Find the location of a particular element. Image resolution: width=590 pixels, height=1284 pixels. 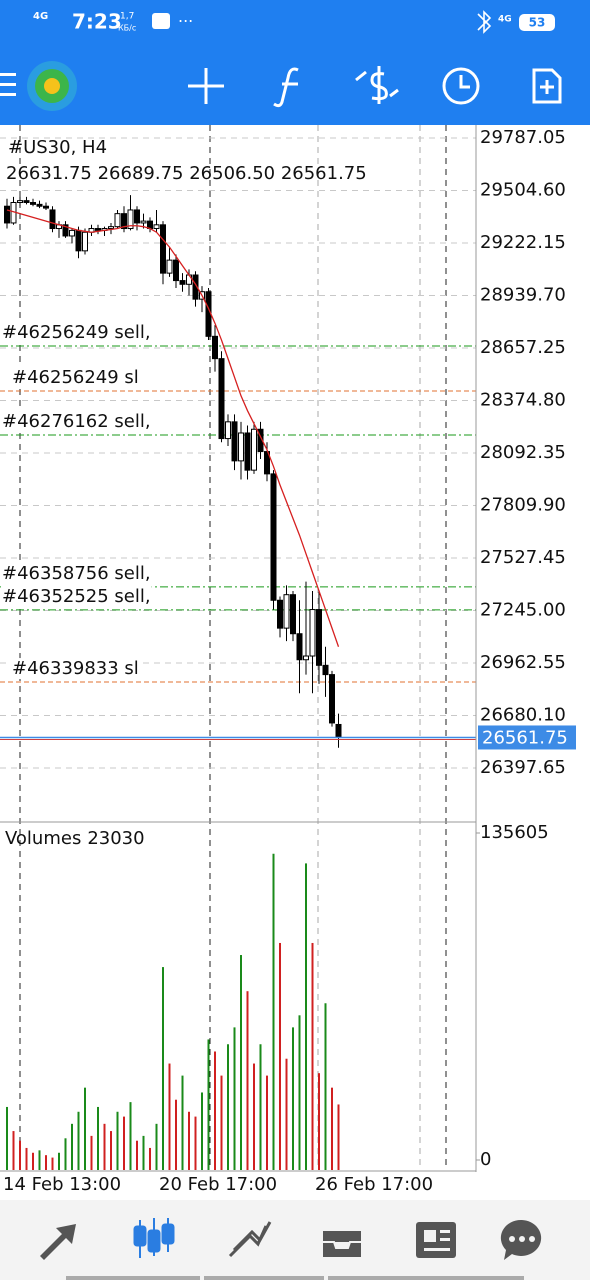

chat-tab is located at coordinates (521, 1239).